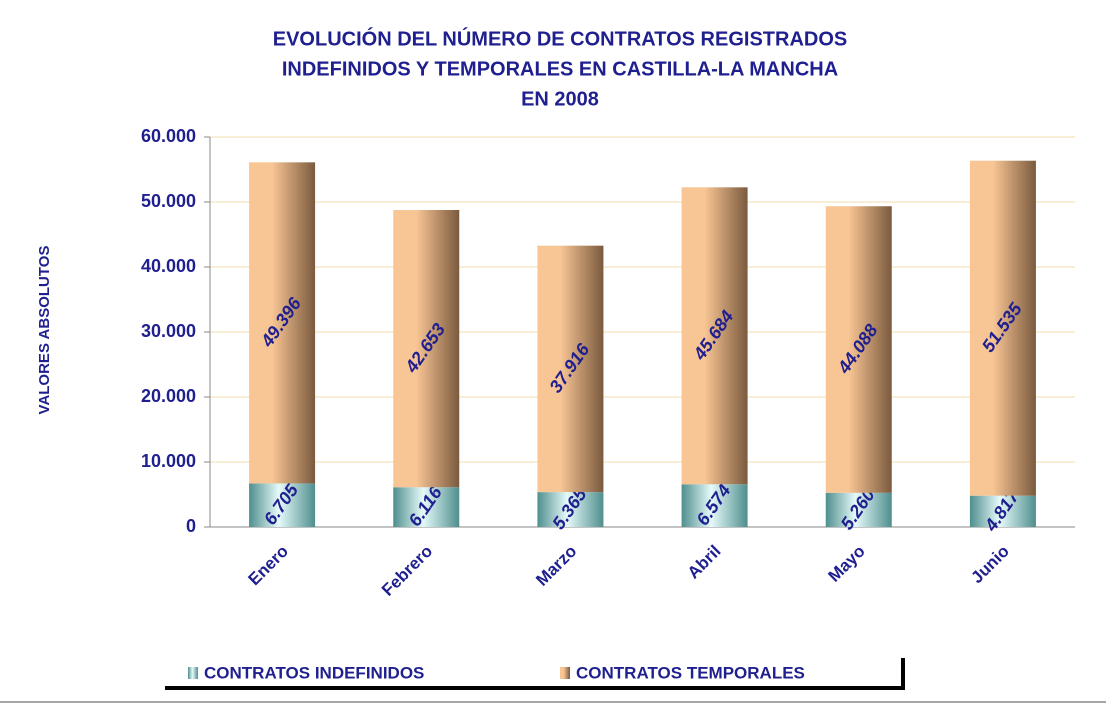 This screenshot has width=1106, height=704. Describe the element at coordinates (191, 526) in the screenshot. I see `y-tick-label: 0` at that location.